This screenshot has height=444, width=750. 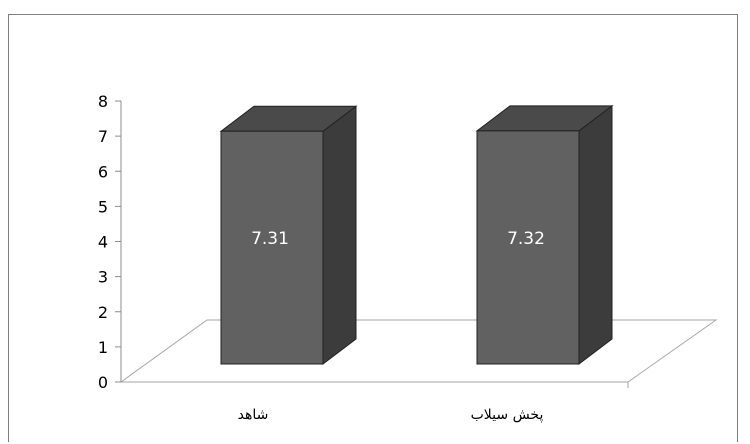 I want to click on floor-plane, so click(x=418, y=351).